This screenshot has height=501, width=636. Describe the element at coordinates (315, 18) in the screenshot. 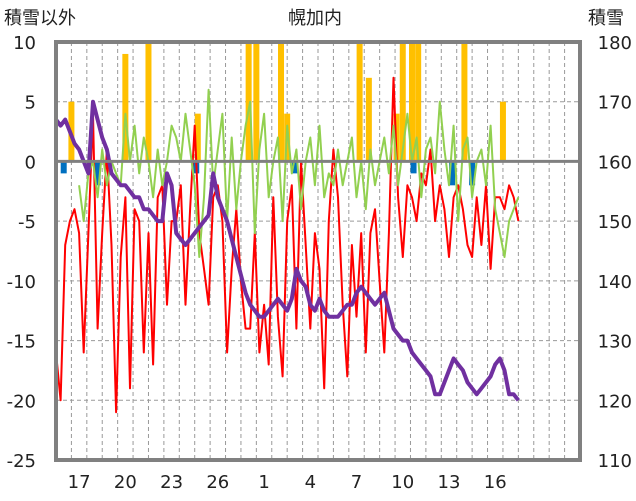

I see `chart-title: 幌加内` at that location.